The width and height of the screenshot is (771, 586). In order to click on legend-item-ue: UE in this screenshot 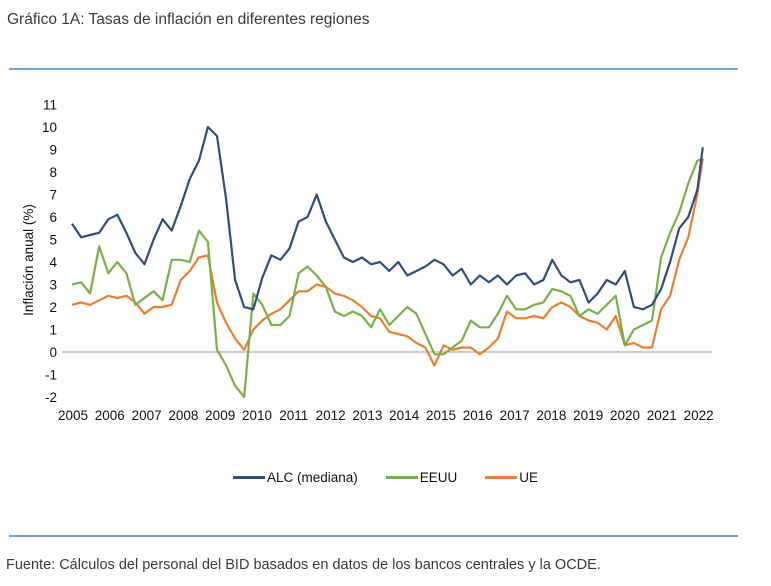, I will do `click(511, 477)`.